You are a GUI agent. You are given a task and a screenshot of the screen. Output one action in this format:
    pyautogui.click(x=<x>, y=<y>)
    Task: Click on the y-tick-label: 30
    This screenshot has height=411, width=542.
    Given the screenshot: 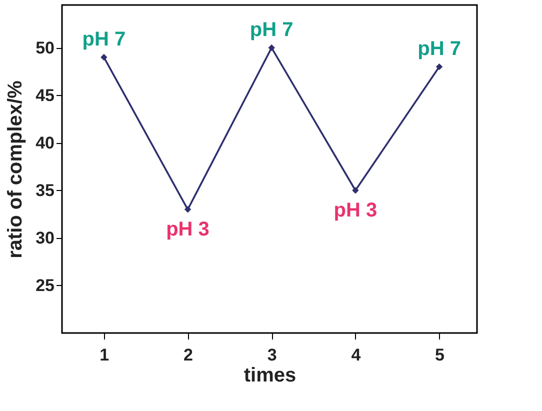 What is the action you would take?
    pyautogui.click(x=45, y=238)
    